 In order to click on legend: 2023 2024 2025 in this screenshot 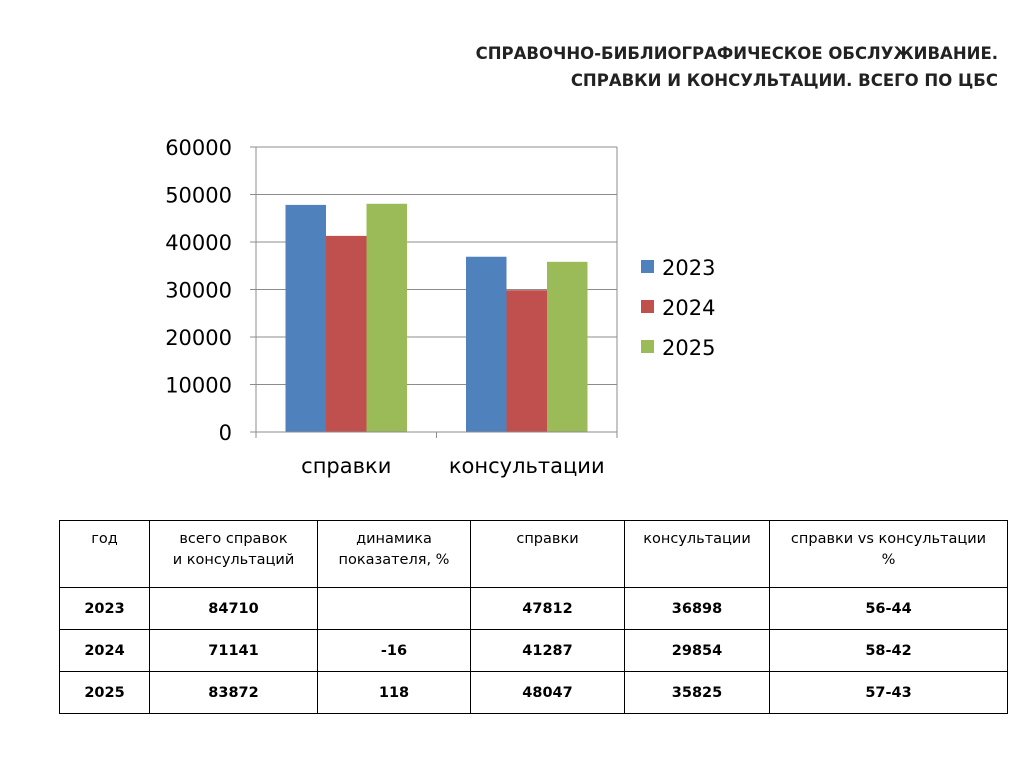, I will do `click(678, 308)`.